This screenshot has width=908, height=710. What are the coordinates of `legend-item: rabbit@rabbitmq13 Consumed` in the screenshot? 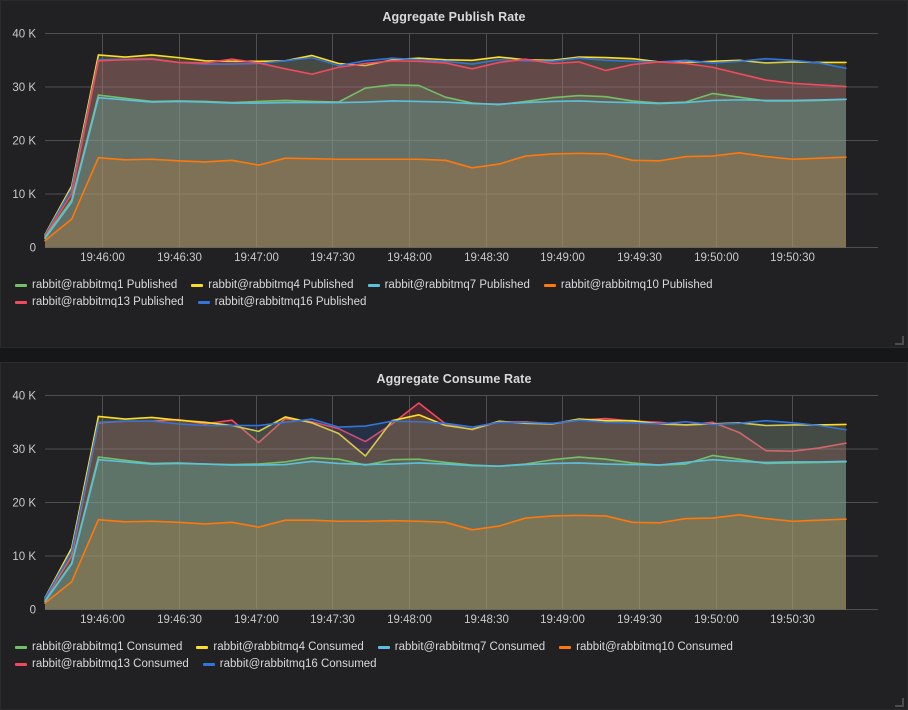 It's located at (102, 664).